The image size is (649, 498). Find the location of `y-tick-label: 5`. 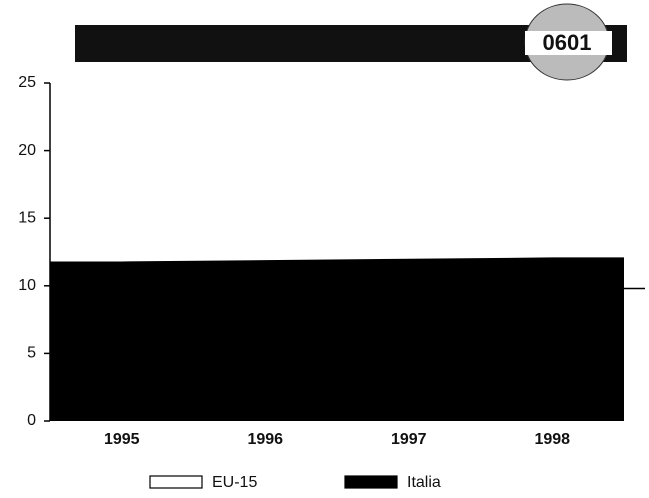

y-tick-label: 5 is located at coordinates (31, 353).